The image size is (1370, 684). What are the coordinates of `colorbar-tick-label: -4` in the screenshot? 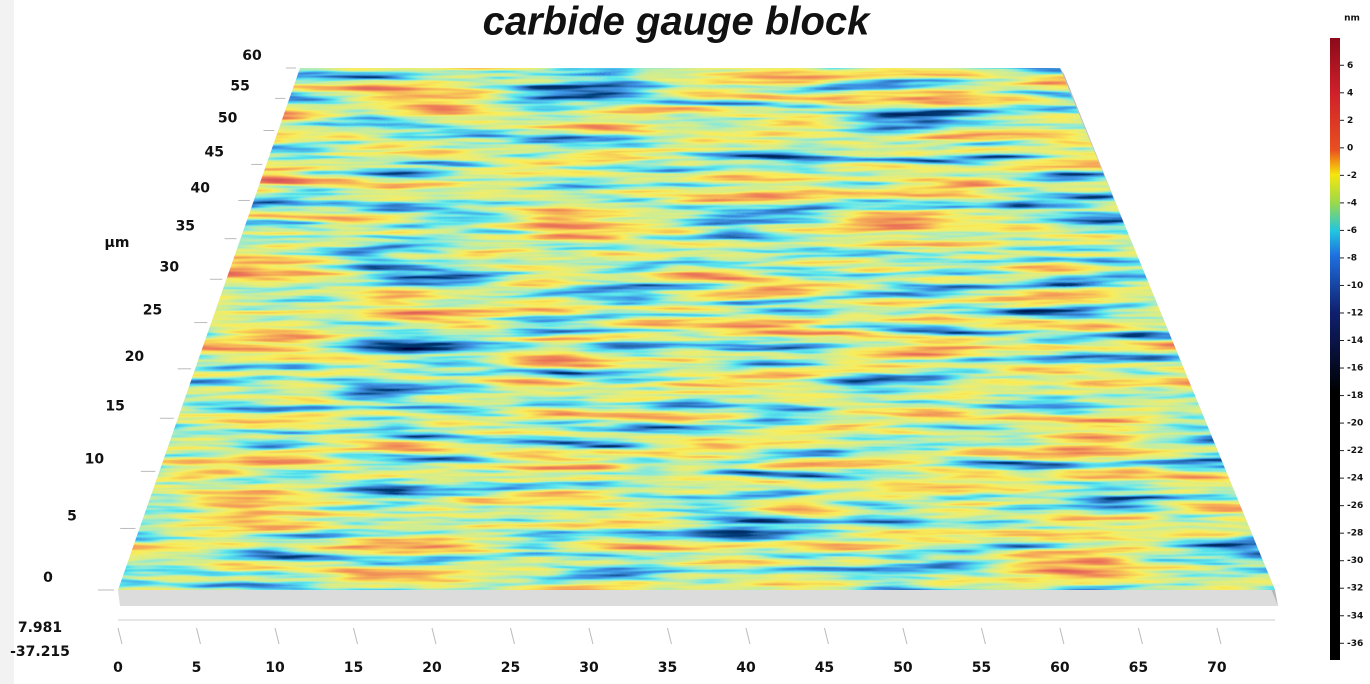 It's located at (1352, 203).